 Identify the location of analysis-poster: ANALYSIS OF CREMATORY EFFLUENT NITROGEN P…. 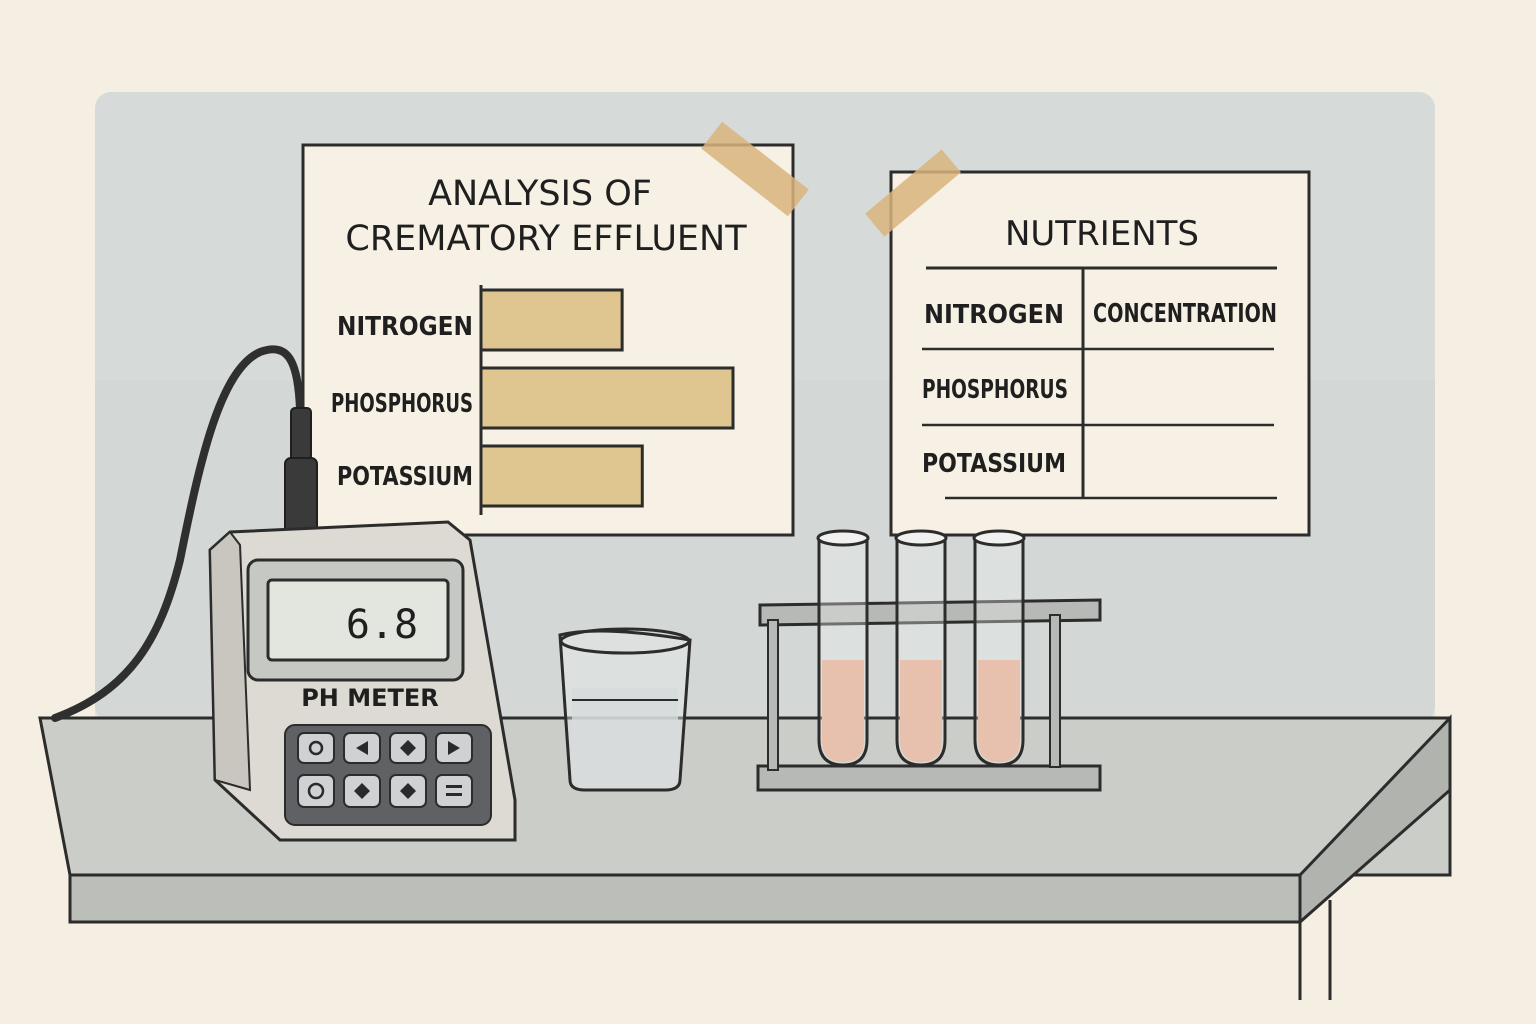
(555, 329).